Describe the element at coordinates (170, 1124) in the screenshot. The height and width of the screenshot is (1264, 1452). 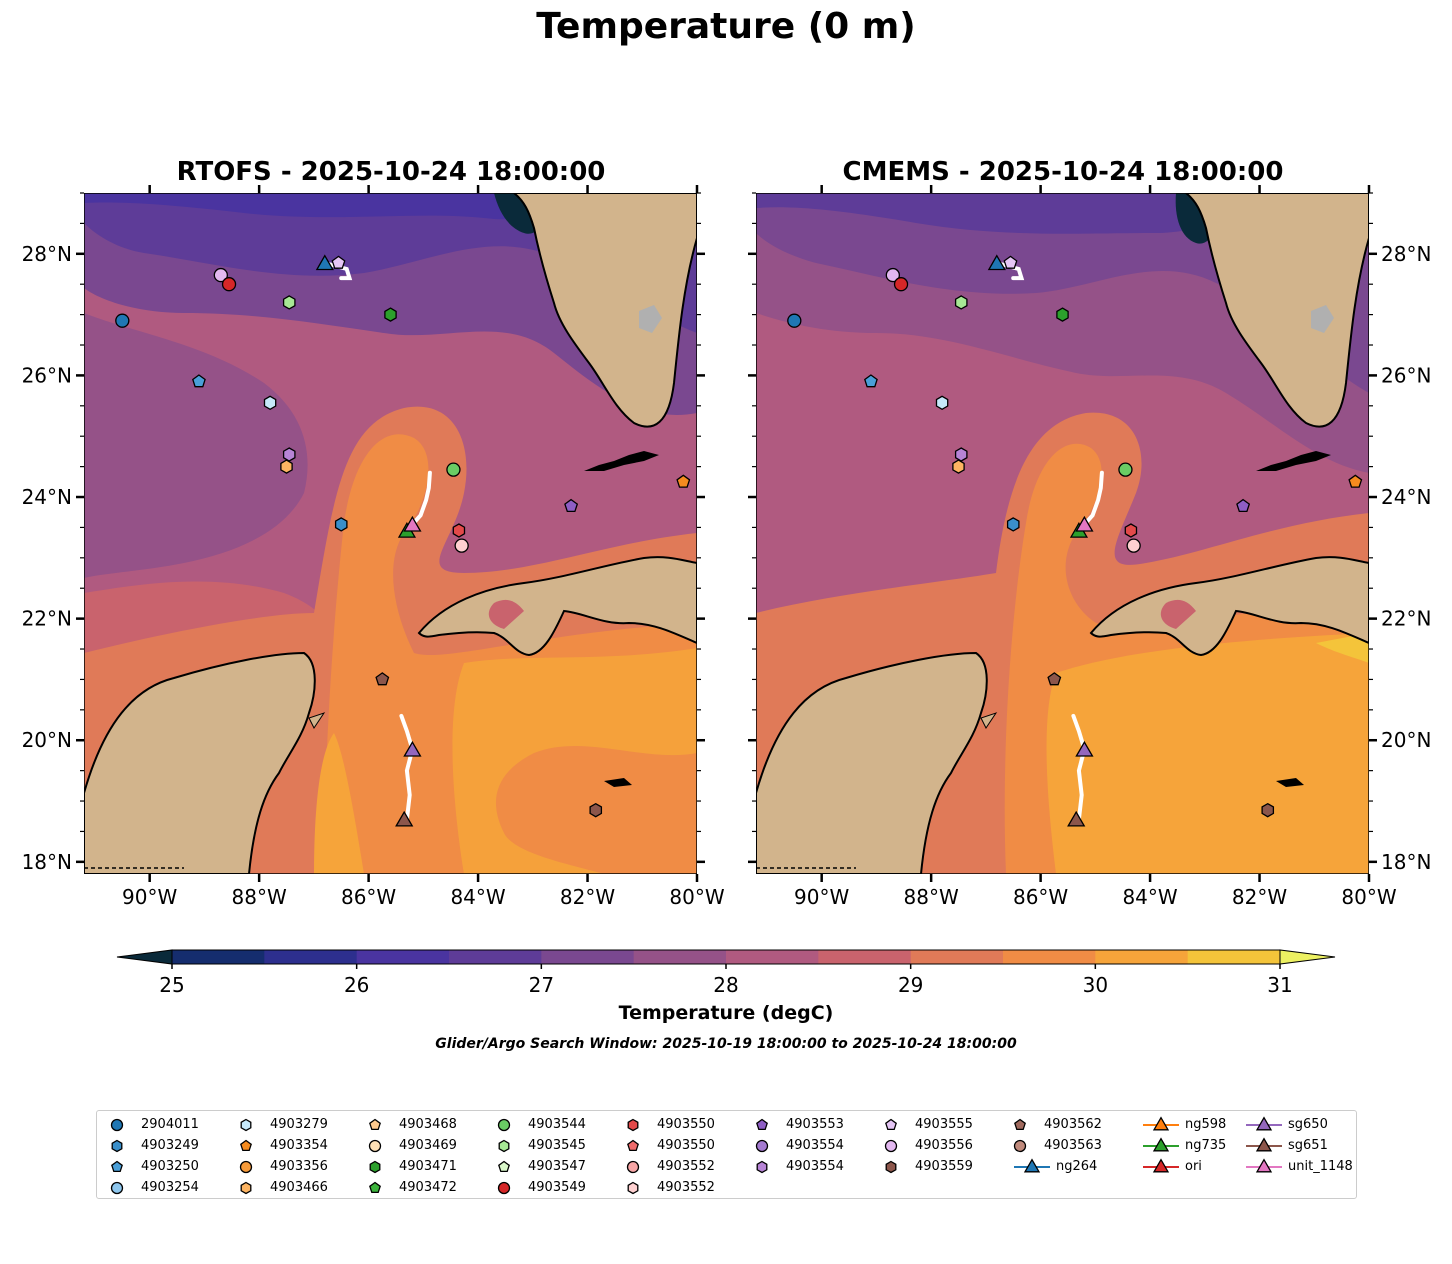
I see `legend-label: 2904011` at that location.